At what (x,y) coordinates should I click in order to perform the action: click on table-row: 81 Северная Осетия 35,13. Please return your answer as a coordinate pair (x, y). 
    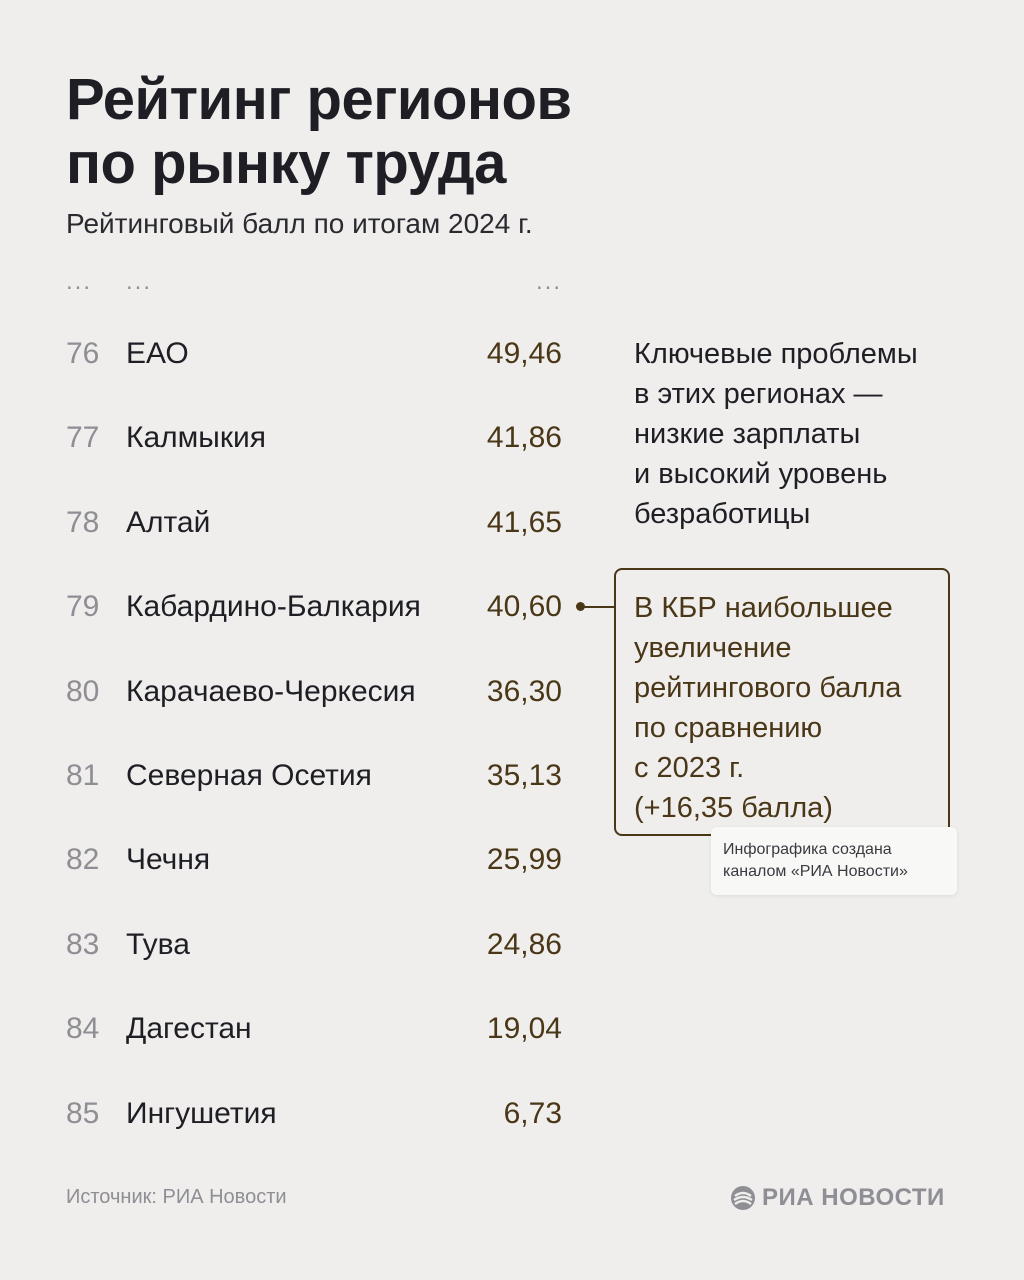
    Looking at the image, I should click on (316, 798).